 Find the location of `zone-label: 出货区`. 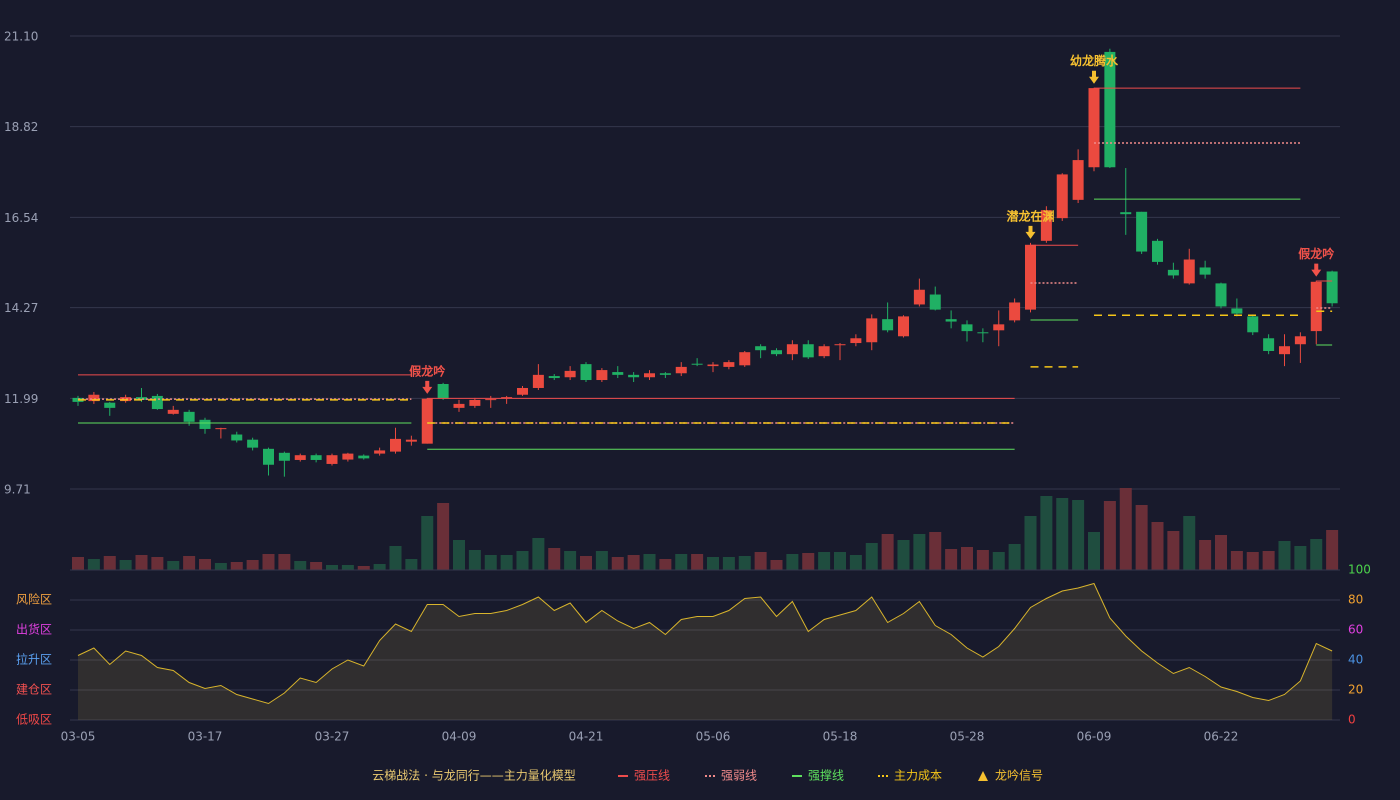

zone-label: 出货区 is located at coordinates (34, 629).